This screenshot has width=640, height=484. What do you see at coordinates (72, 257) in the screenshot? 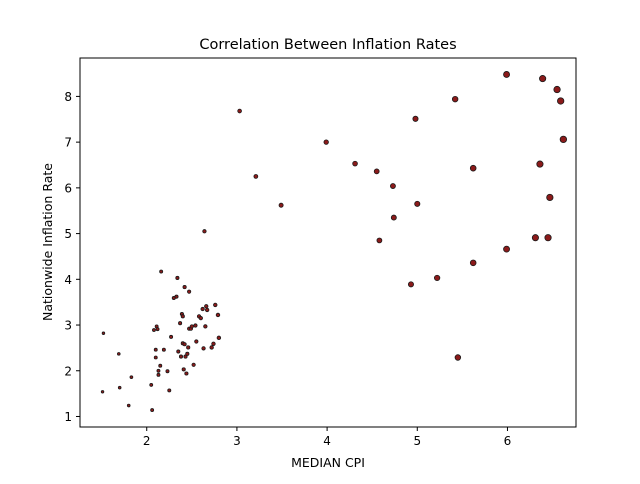
I see `y-axis-ticks: 1 2 3 4 5 6 7 8` at bounding box center [72, 257].